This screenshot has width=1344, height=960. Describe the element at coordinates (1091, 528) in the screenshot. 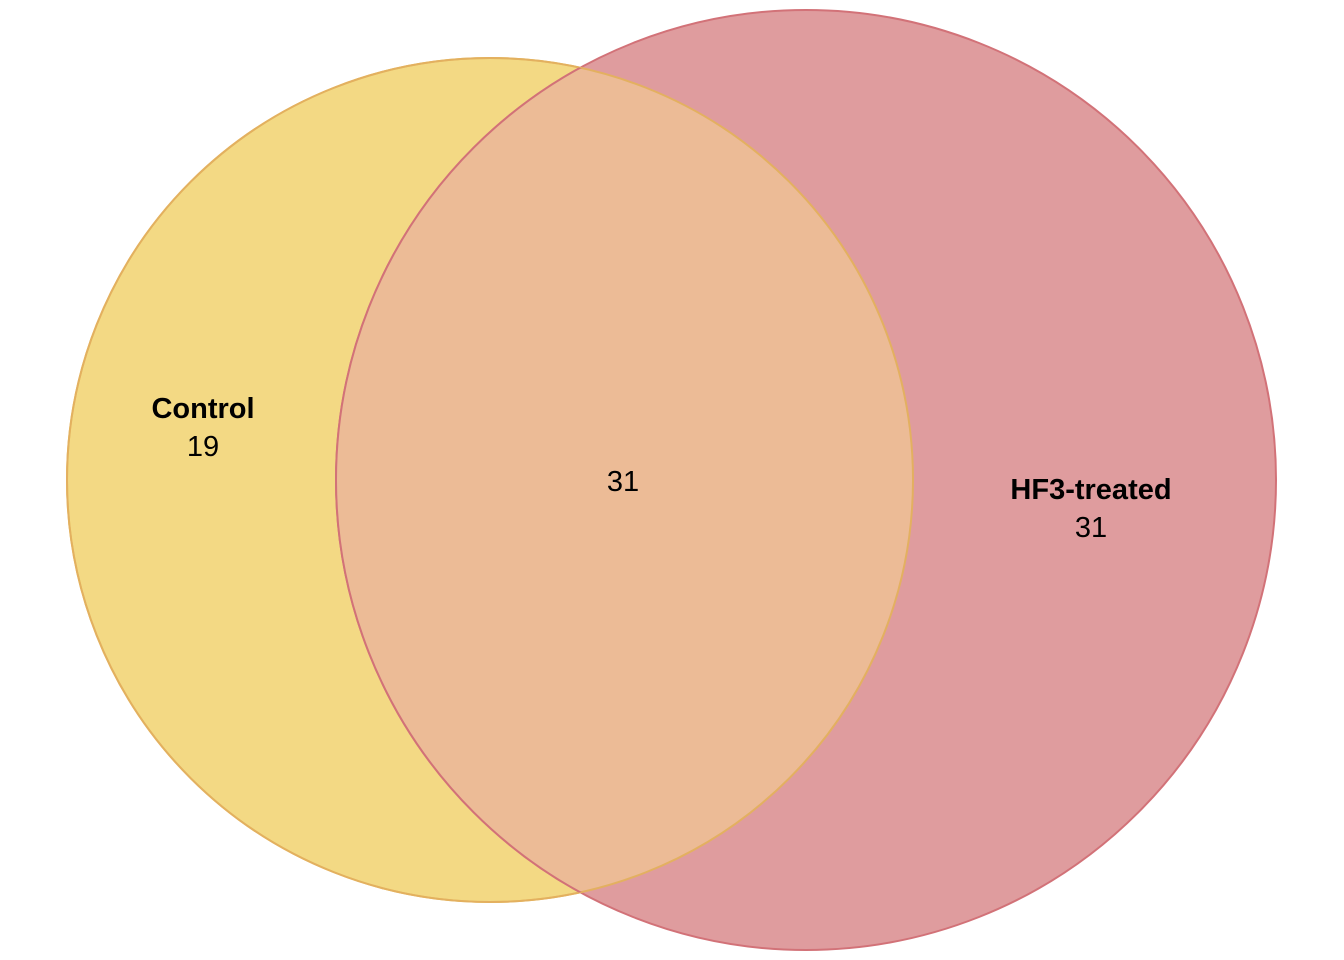

I see `hf3-treated-only-count: 31` at that location.